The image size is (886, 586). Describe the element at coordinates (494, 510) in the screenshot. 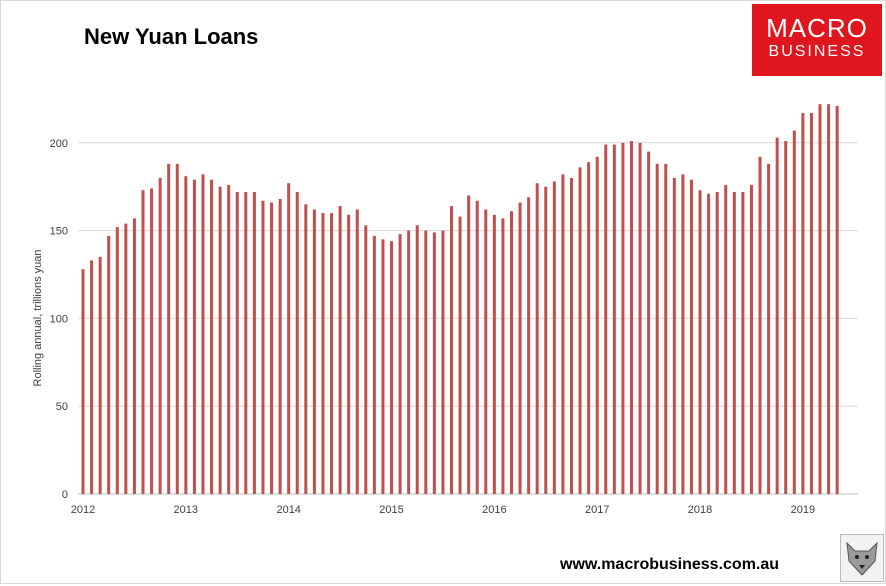

I see `x-tick-label: 2016` at that location.